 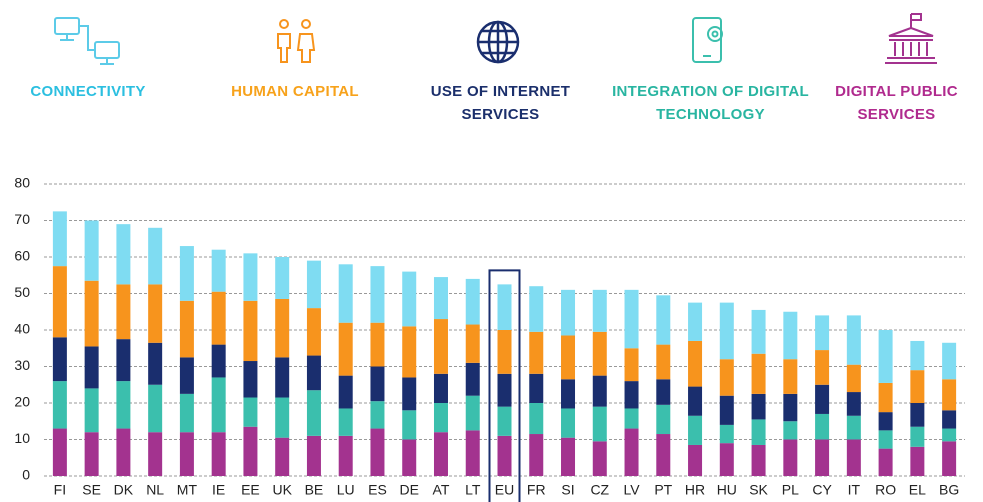 I want to click on x-tick-label: SI, so click(x=567, y=490).